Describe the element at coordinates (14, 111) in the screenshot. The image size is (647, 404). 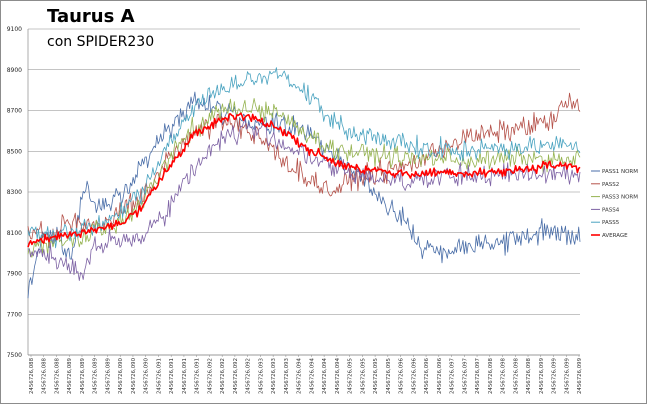
I see `y-tick-label: 8700` at that location.